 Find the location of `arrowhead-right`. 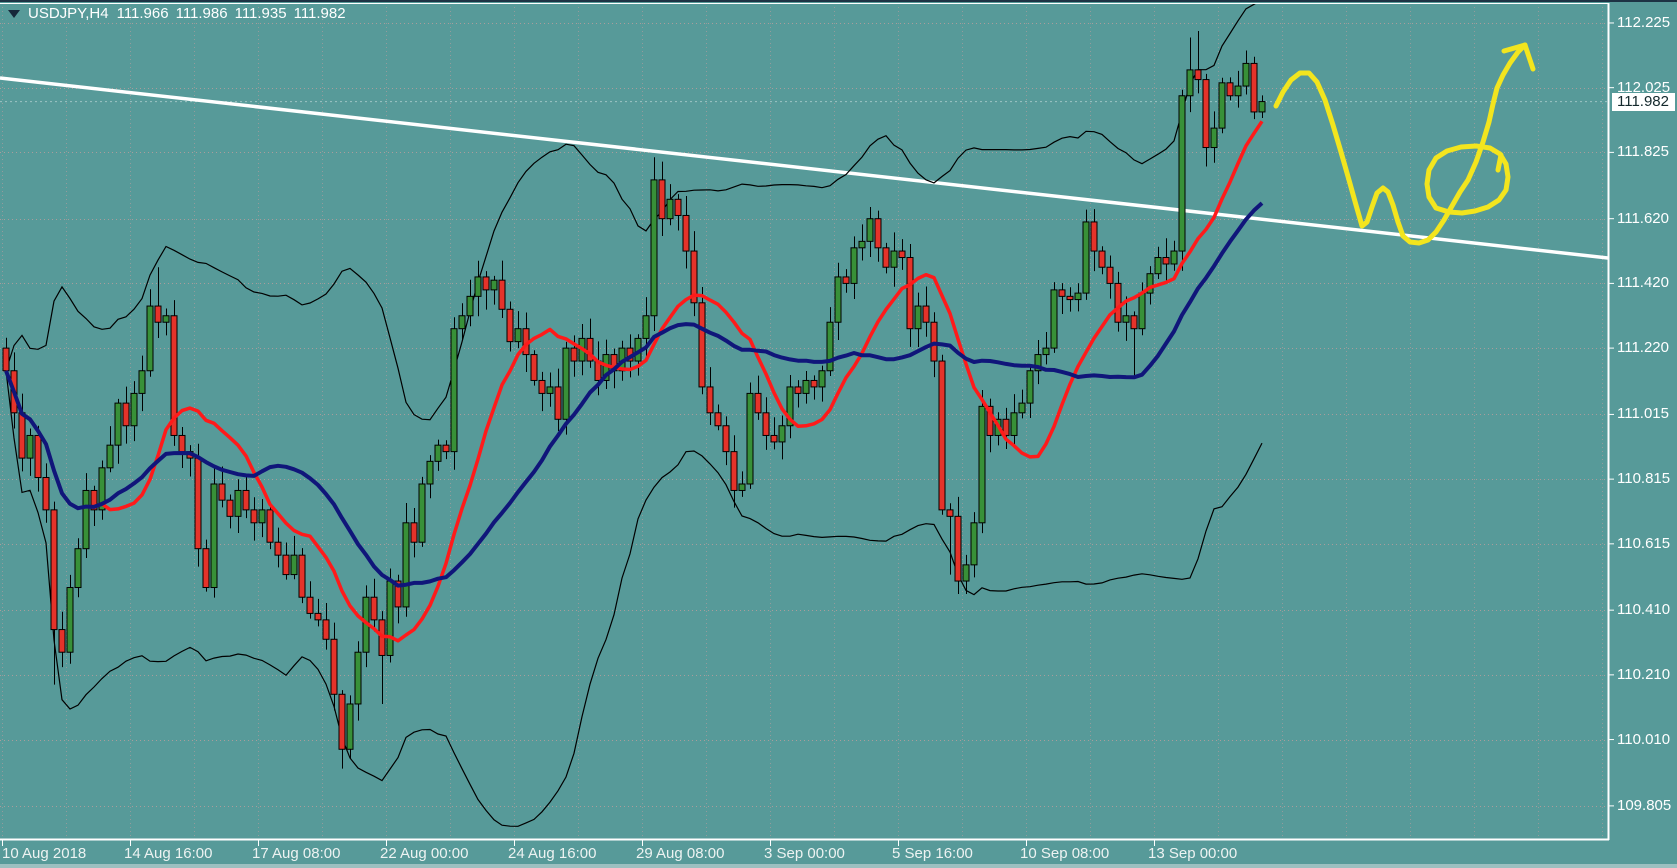

arrowhead-right is located at coordinates (1529, 57).